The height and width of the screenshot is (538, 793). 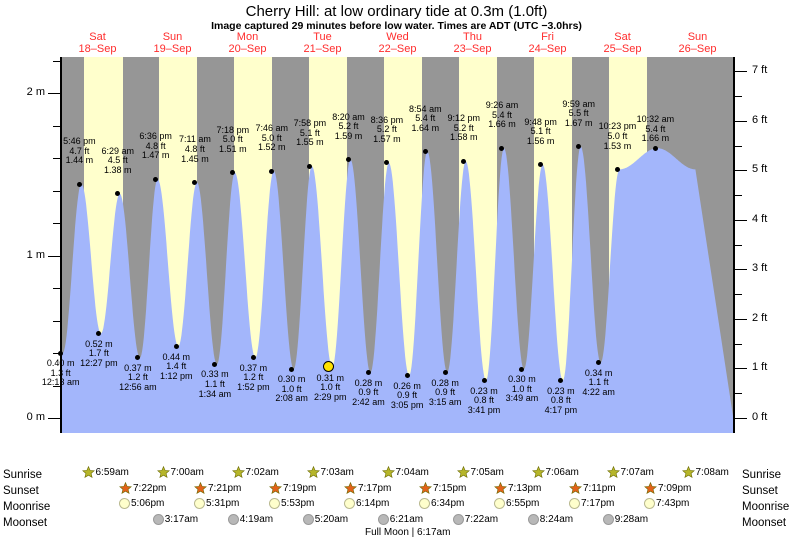 What do you see at coordinates (21, 491) in the screenshot?
I see `sunset-row-label-left: Sunset` at bounding box center [21, 491].